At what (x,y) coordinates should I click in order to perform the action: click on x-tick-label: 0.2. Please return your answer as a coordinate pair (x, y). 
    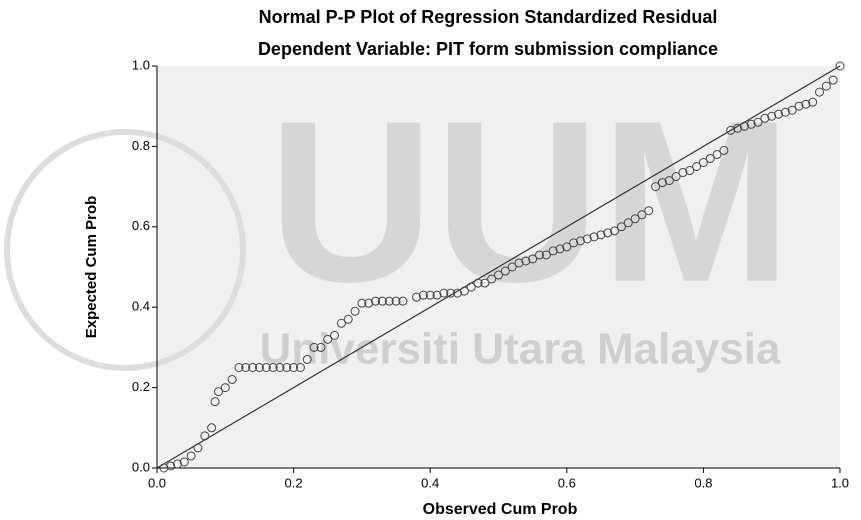
    Looking at the image, I should click on (294, 482).